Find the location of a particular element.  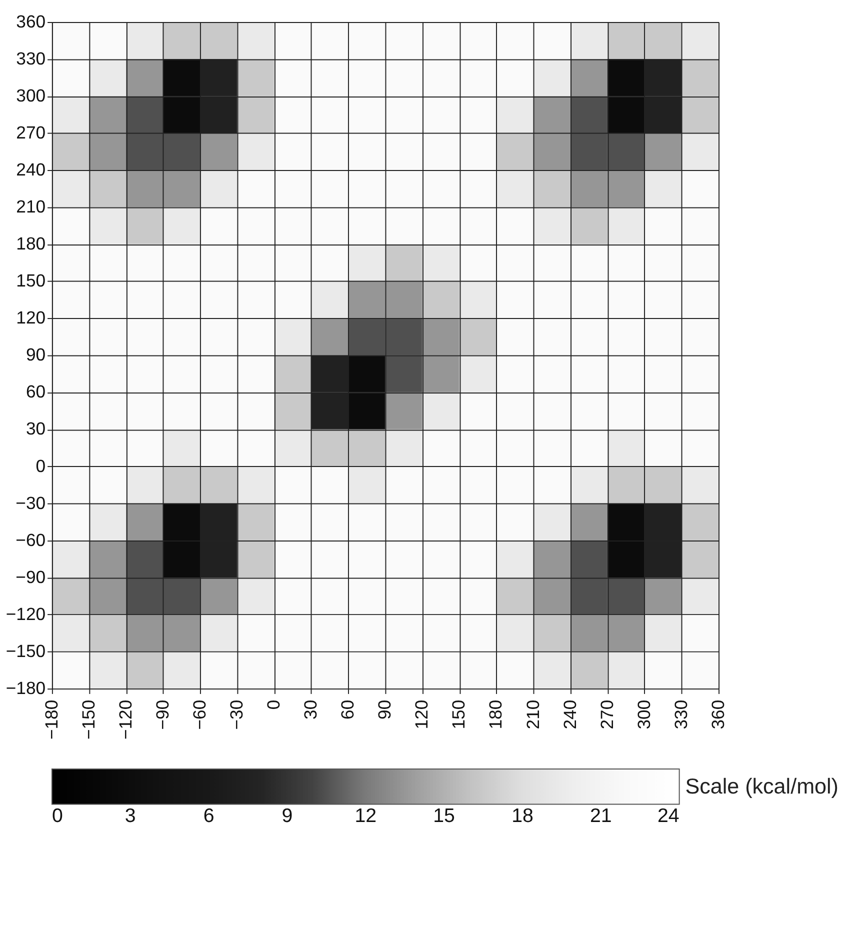

y-tick-label: 270 is located at coordinates (31, 132).